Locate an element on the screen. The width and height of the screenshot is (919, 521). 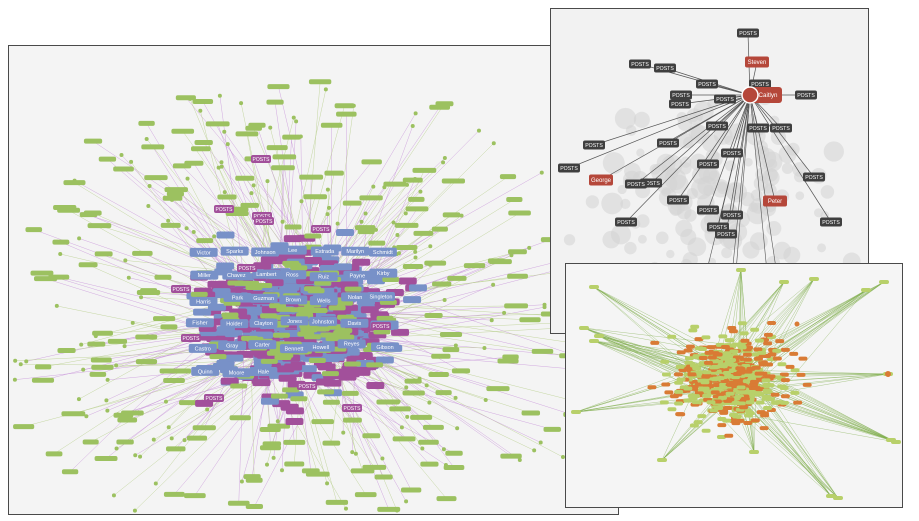
person-node-lee: Lee is located at coordinates (292, 250).